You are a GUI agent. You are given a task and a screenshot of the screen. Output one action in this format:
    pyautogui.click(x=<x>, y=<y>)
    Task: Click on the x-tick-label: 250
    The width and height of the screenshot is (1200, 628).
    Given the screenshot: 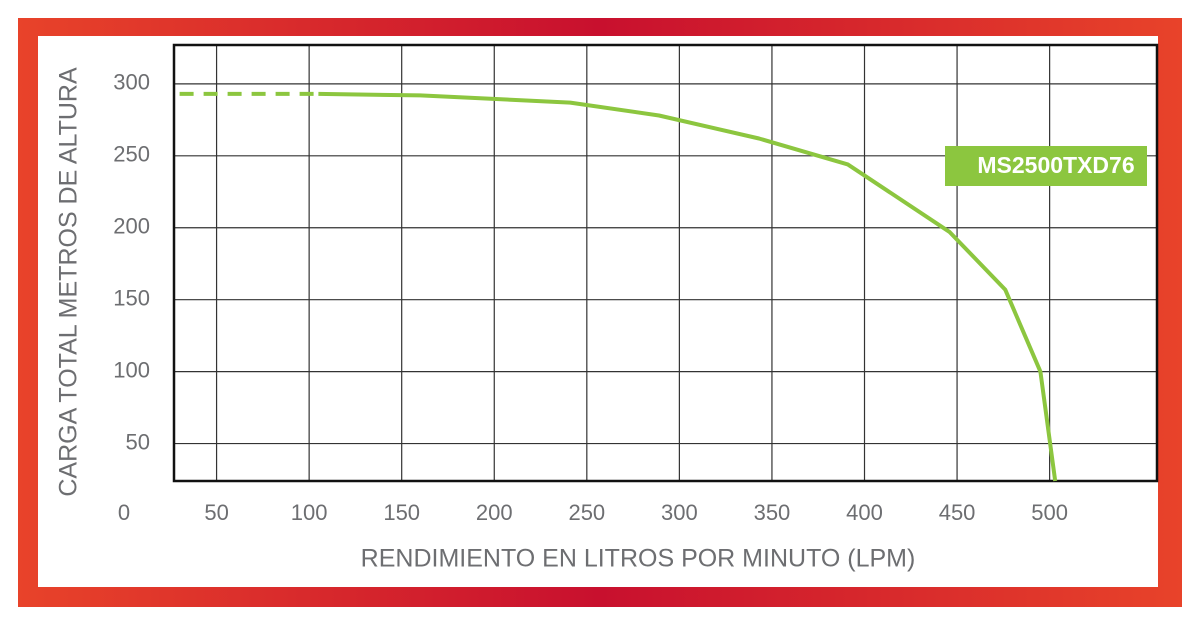 What is the action you would take?
    pyautogui.click(x=586, y=512)
    